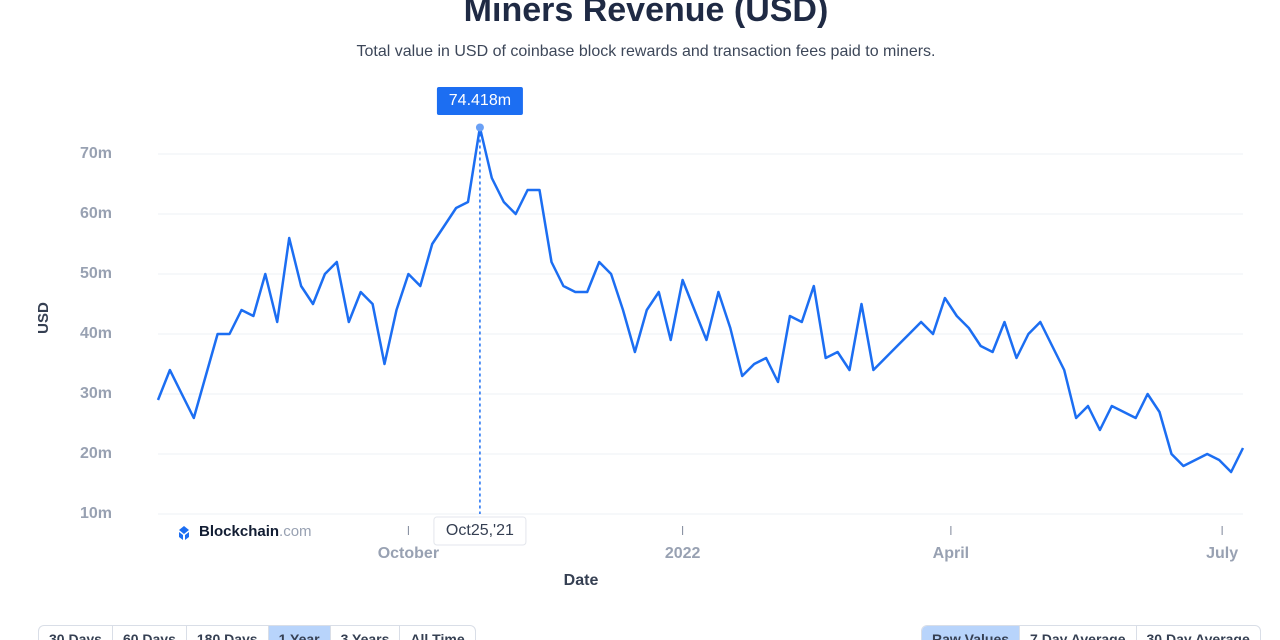  I want to click on toggle-button: 1 Year, so click(299, 633).